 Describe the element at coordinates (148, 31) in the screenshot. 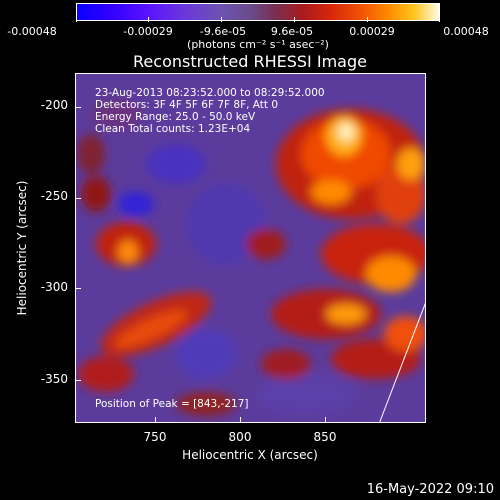

I see `colorbar-tick-label: -0.00029` at that location.